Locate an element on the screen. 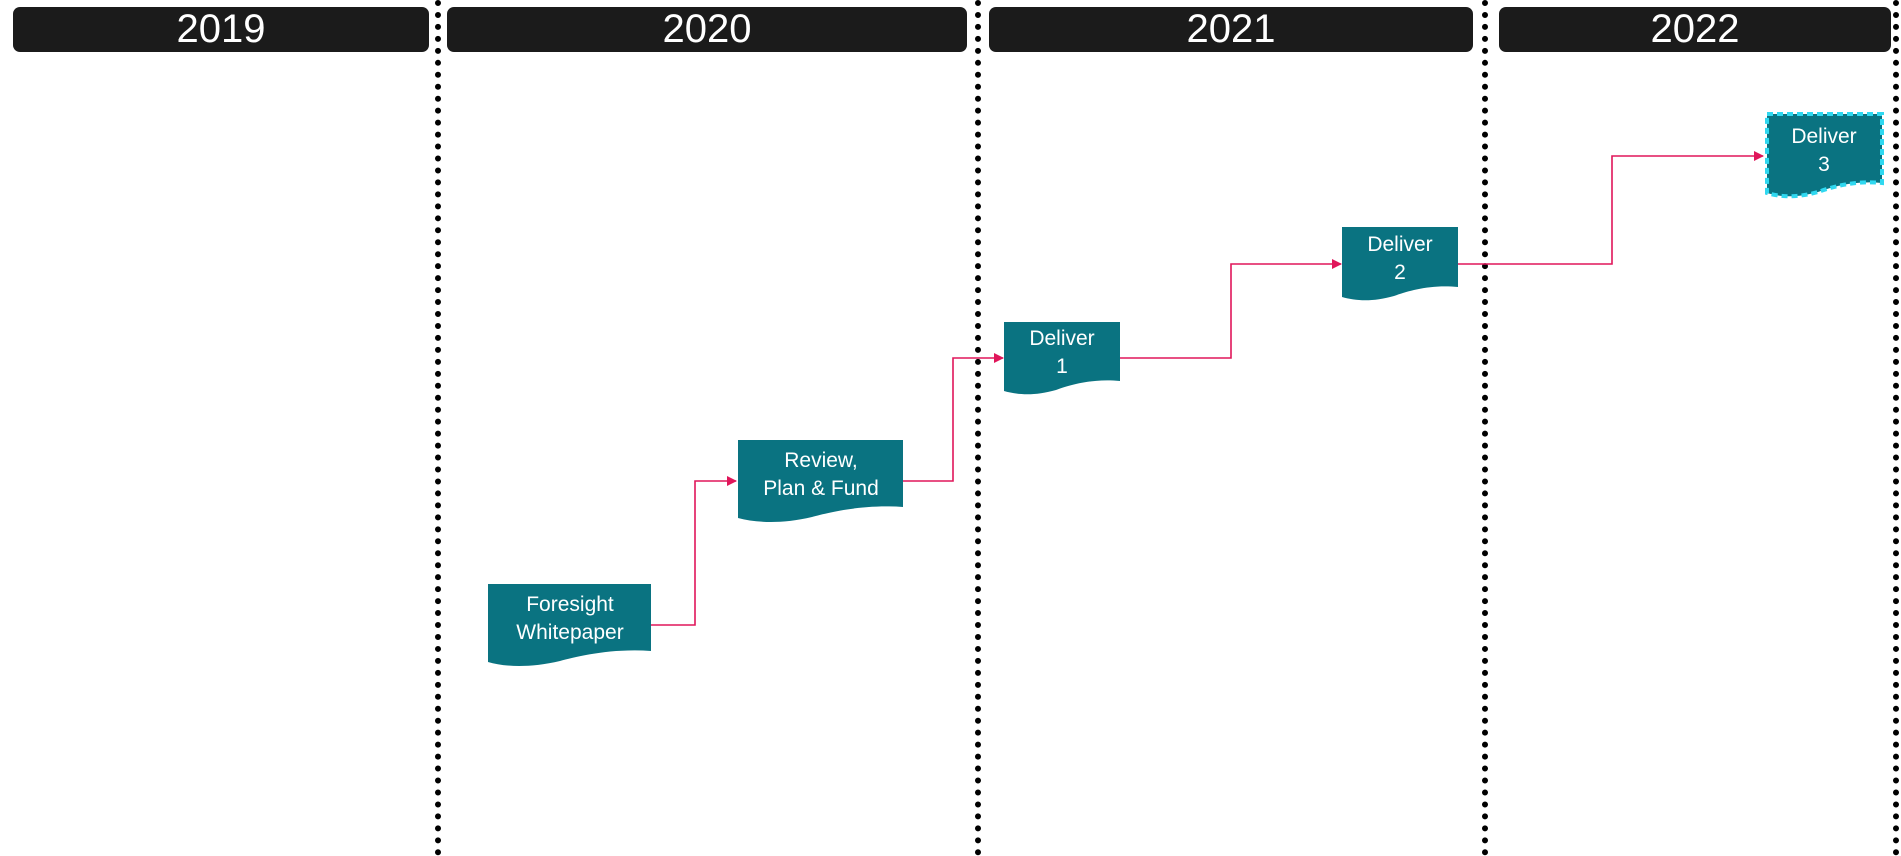 This screenshot has width=1901, height=856. node-foresight-whitepaper-shape is located at coordinates (569, 625).